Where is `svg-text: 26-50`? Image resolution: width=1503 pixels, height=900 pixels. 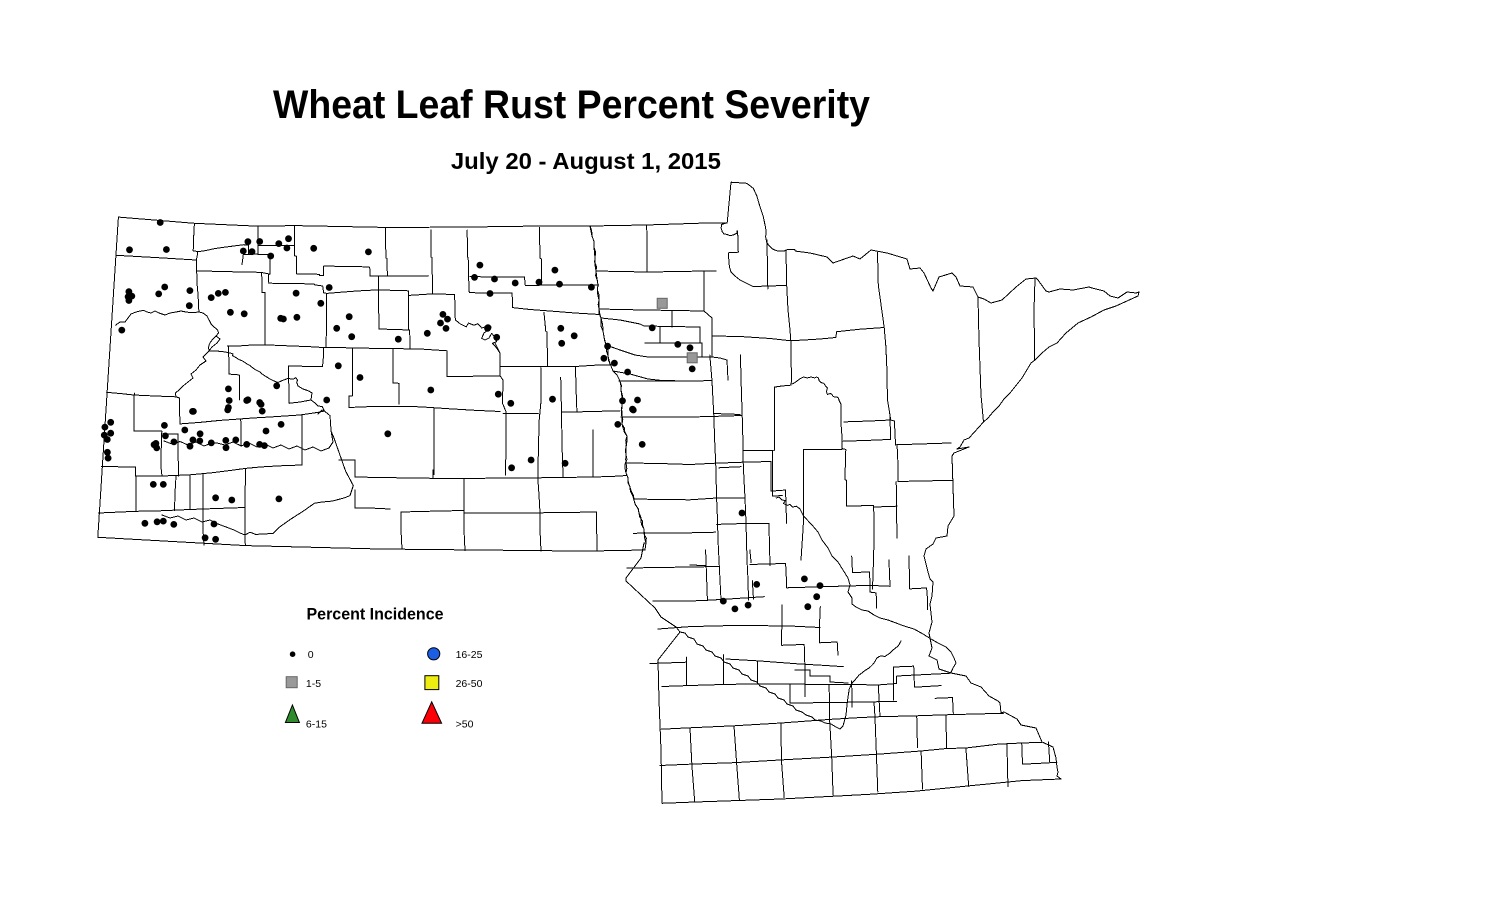 svg-text: 26-50 is located at coordinates (469, 684).